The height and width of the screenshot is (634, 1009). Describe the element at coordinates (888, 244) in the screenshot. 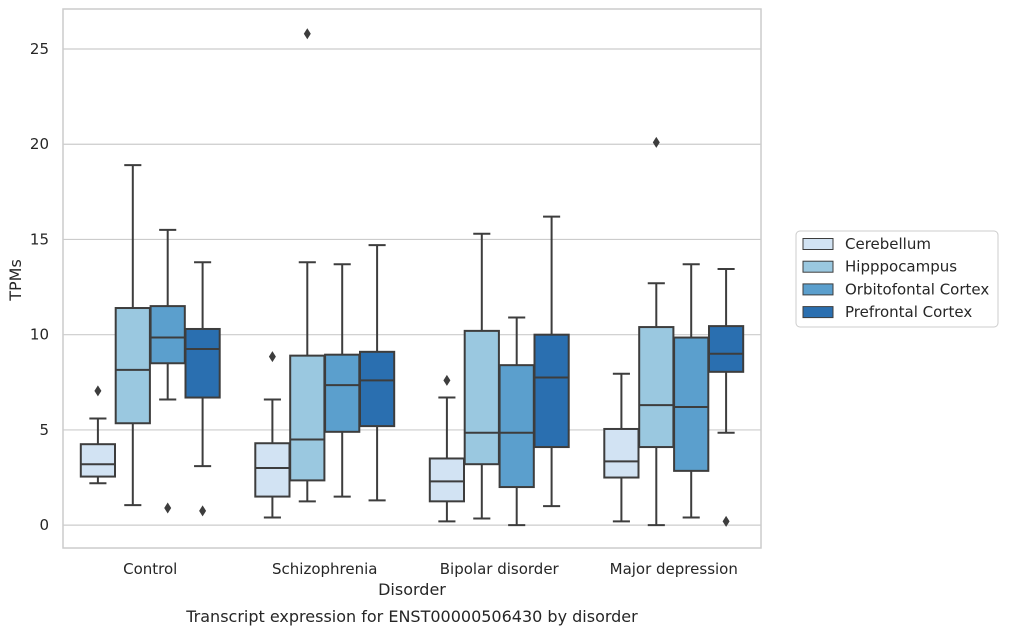

I see `legend-label: Cerebellum` at that location.